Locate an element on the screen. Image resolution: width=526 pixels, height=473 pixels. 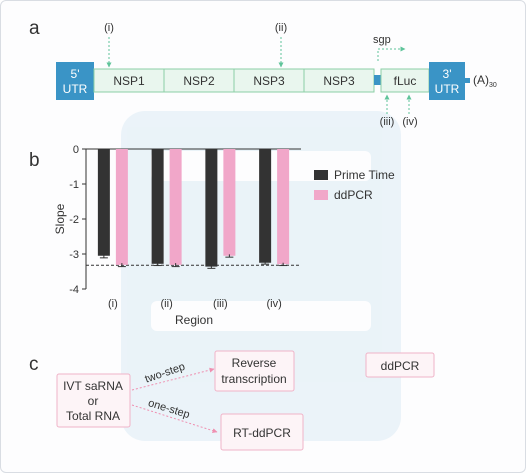
reverse-transcription-box is located at coordinates (254, 371).